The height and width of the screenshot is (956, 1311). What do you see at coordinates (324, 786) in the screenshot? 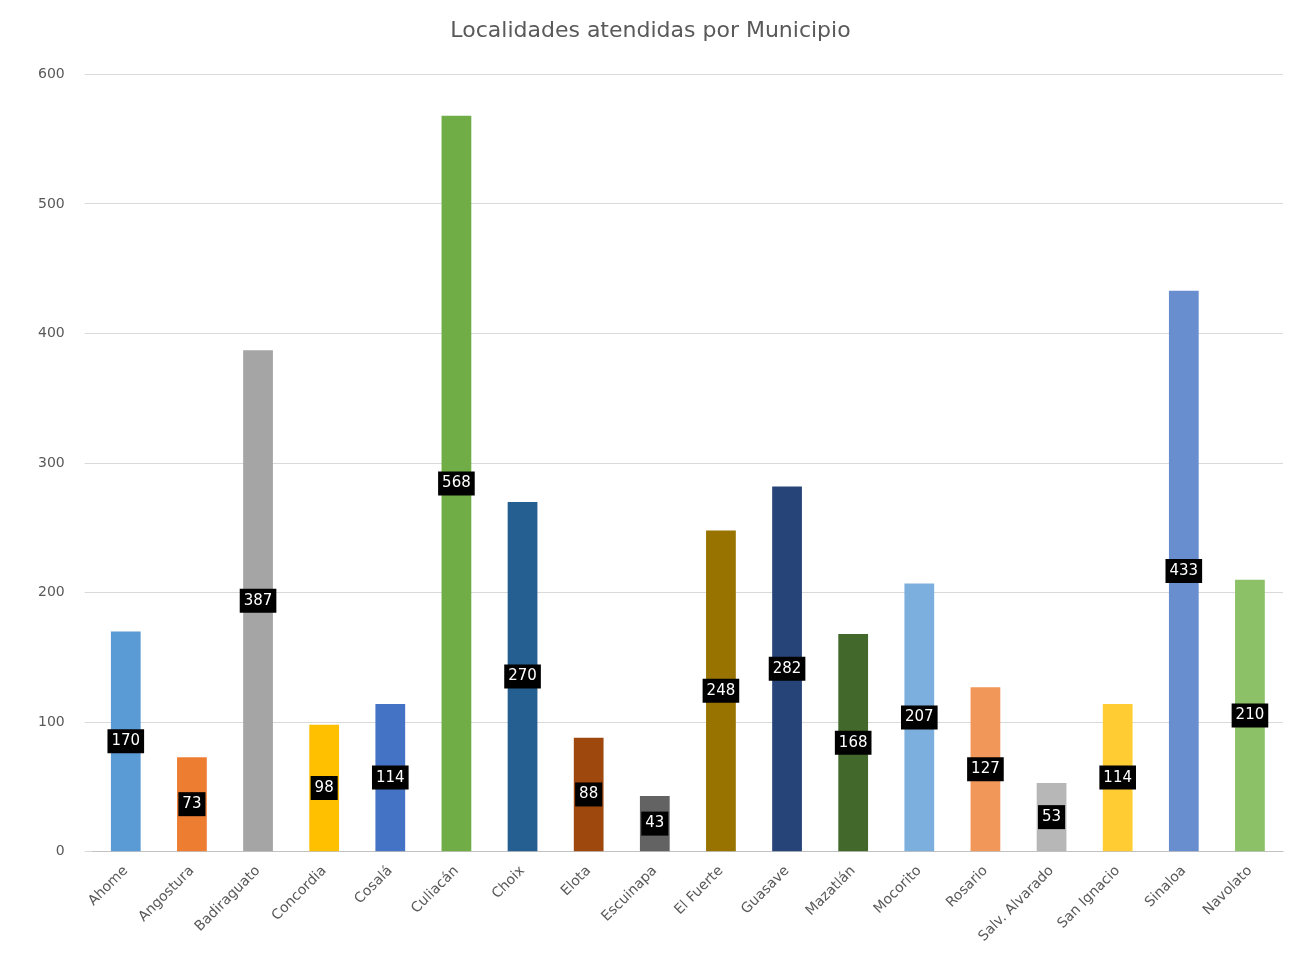
I see `data-label: 98` at bounding box center [324, 786].